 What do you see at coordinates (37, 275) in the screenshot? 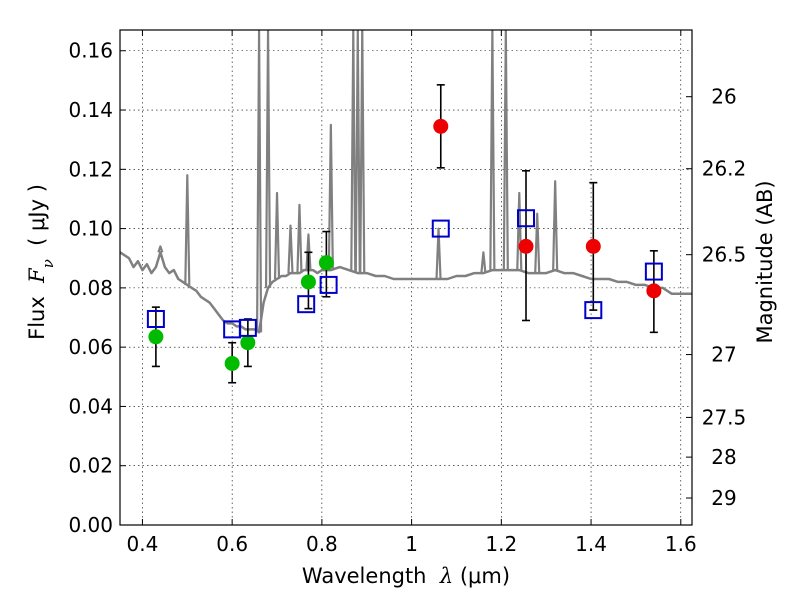
I see `y-axis-symbol: F` at bounding box center [37, 275].